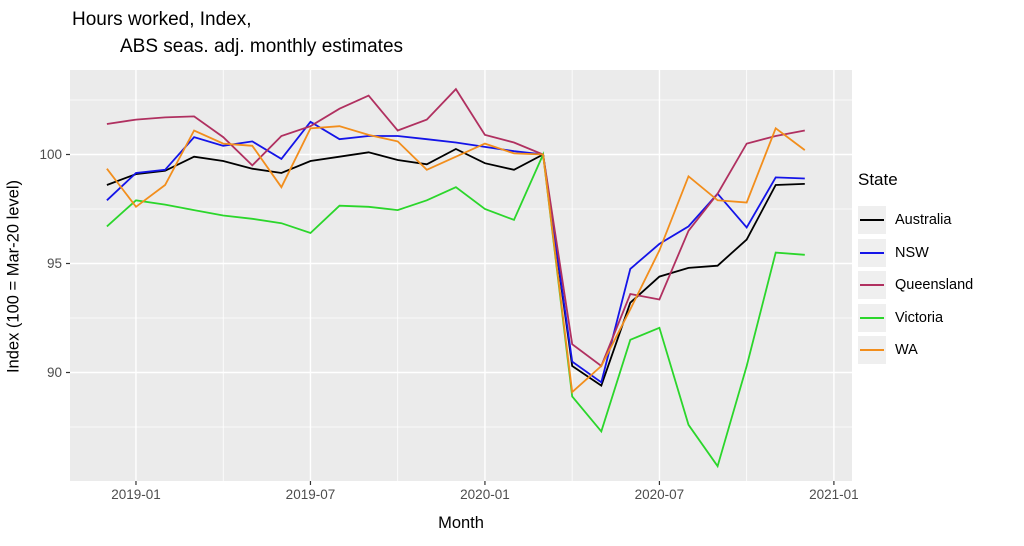 The image size is (1024, 546). Describe the element at coordinates (162, 19) in the screenshot. I see `chart-title-line1: Hours worked, Index,` at that location.